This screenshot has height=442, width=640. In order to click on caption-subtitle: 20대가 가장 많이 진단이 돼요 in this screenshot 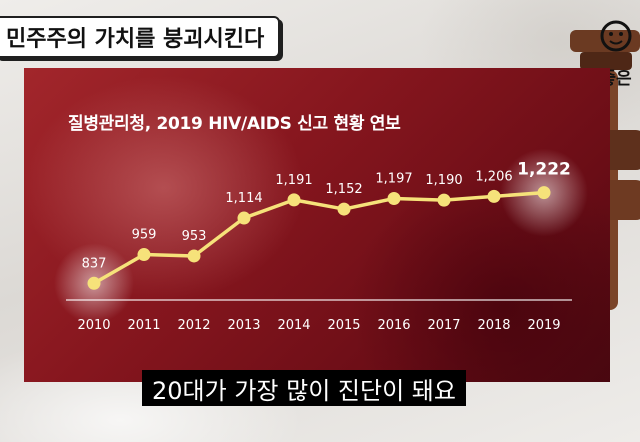, I will do `click(304, 388)`.